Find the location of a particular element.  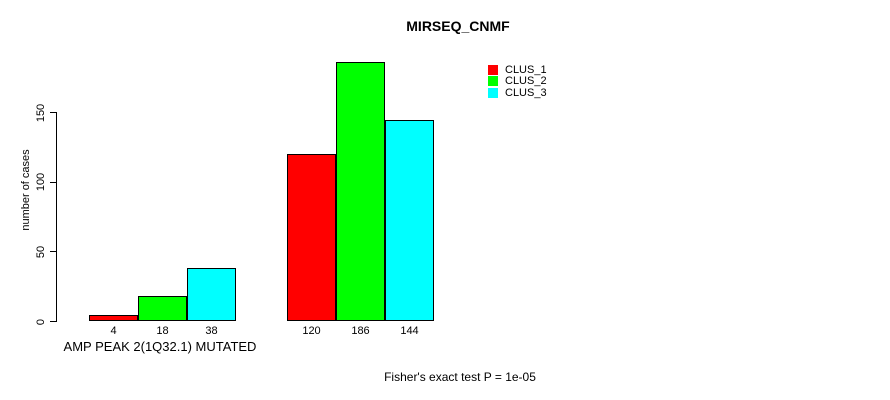

y-tick-label: 0 is located at coordinates (41, 321).